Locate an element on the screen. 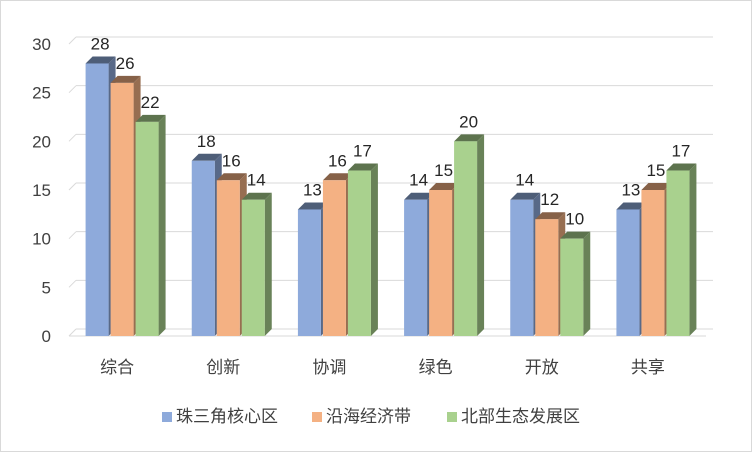 Image resolution: width=752 pixels, height=453 pixels. data-label: 26 is located at coordinates (125, 63).